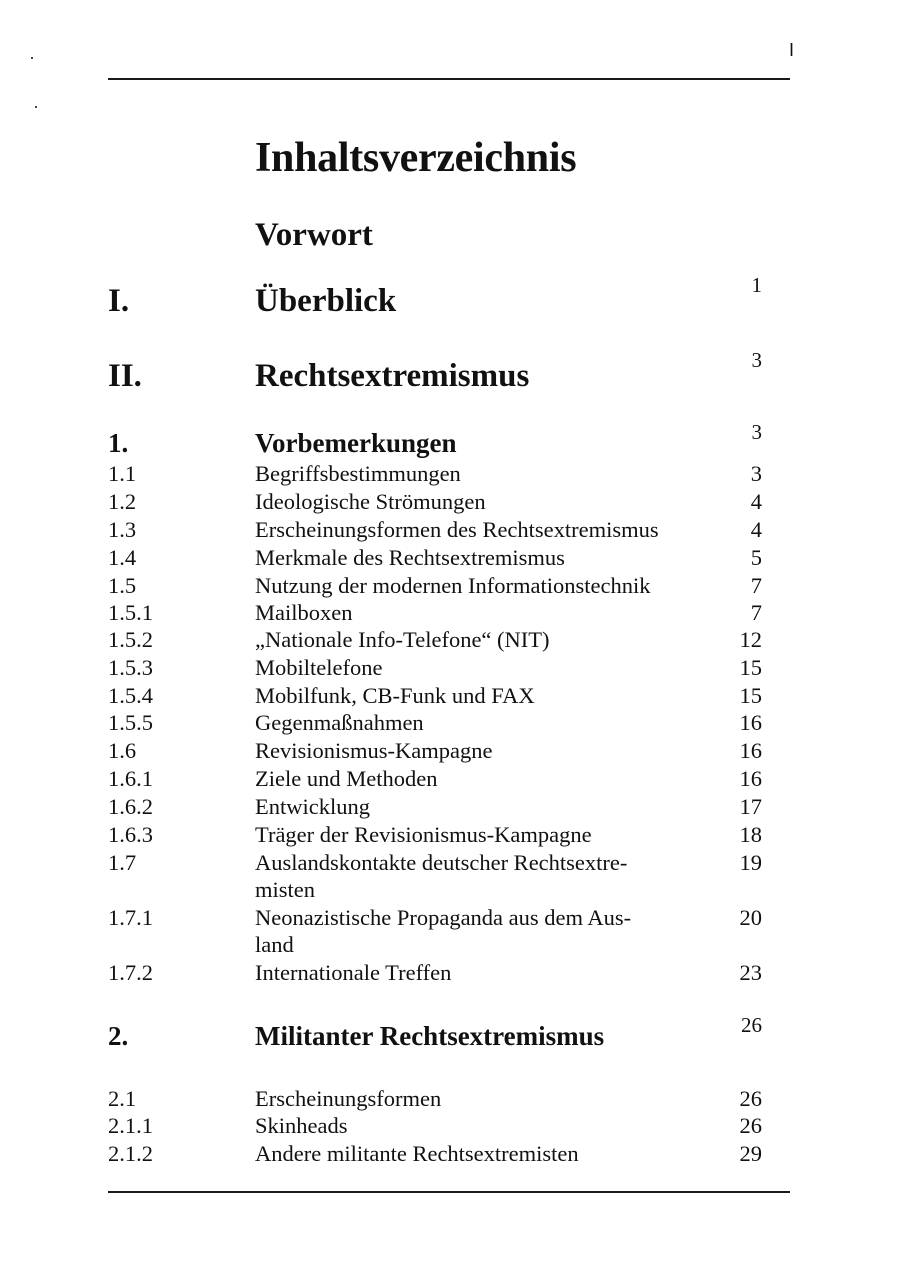 The image size is (900, 1273). Describe the element at coordinates (457, 529) in the screenshot. I see `toc-entry-title: Erscheinungsformen des Rechtsextremismus` at that location.